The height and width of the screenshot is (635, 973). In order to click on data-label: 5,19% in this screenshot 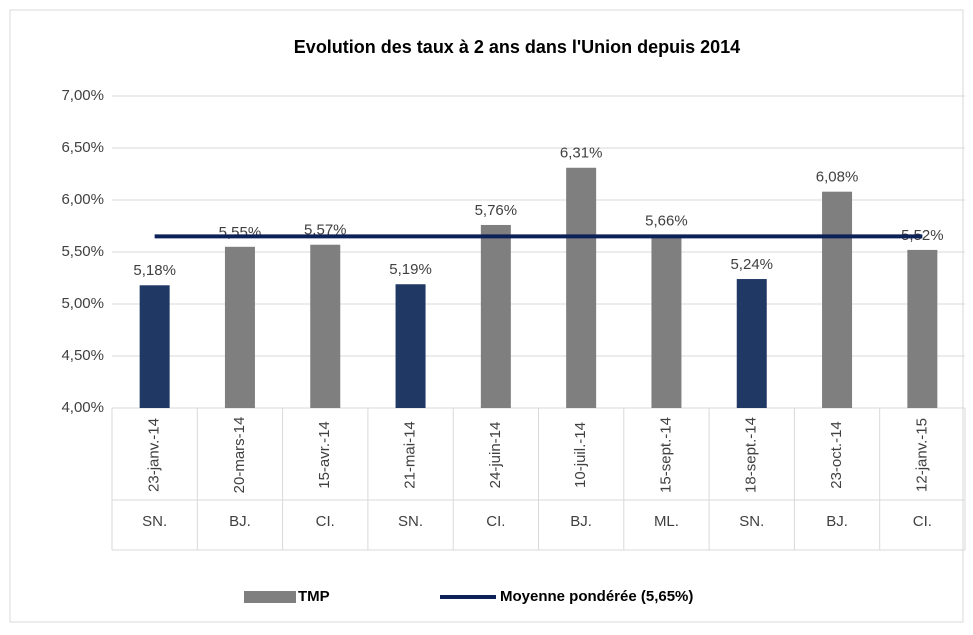, I will do `click(410, 269)`.